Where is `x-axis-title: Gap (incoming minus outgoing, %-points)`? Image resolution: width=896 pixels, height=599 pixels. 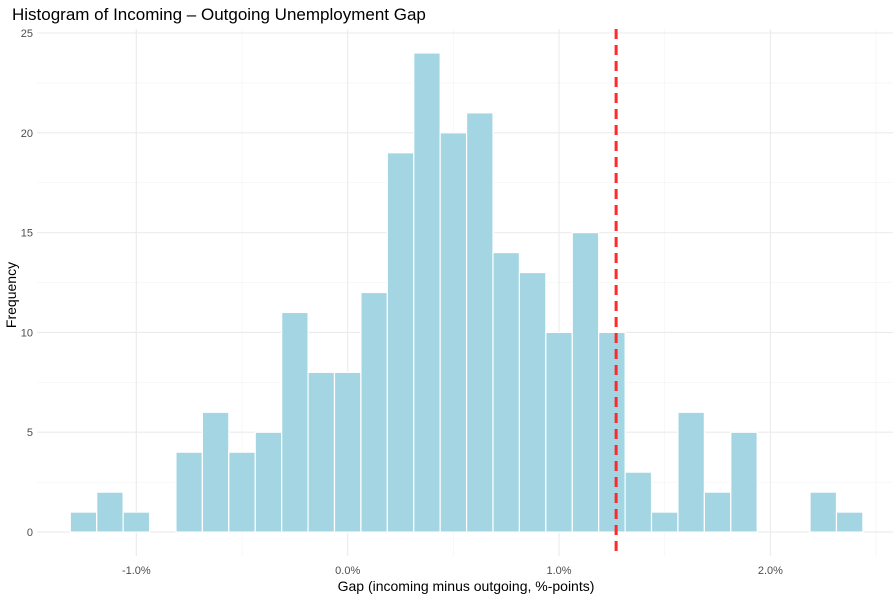 x-axis-title: Gap (incoming minus outgoing, %-points) is located at coordinates (466, 586).